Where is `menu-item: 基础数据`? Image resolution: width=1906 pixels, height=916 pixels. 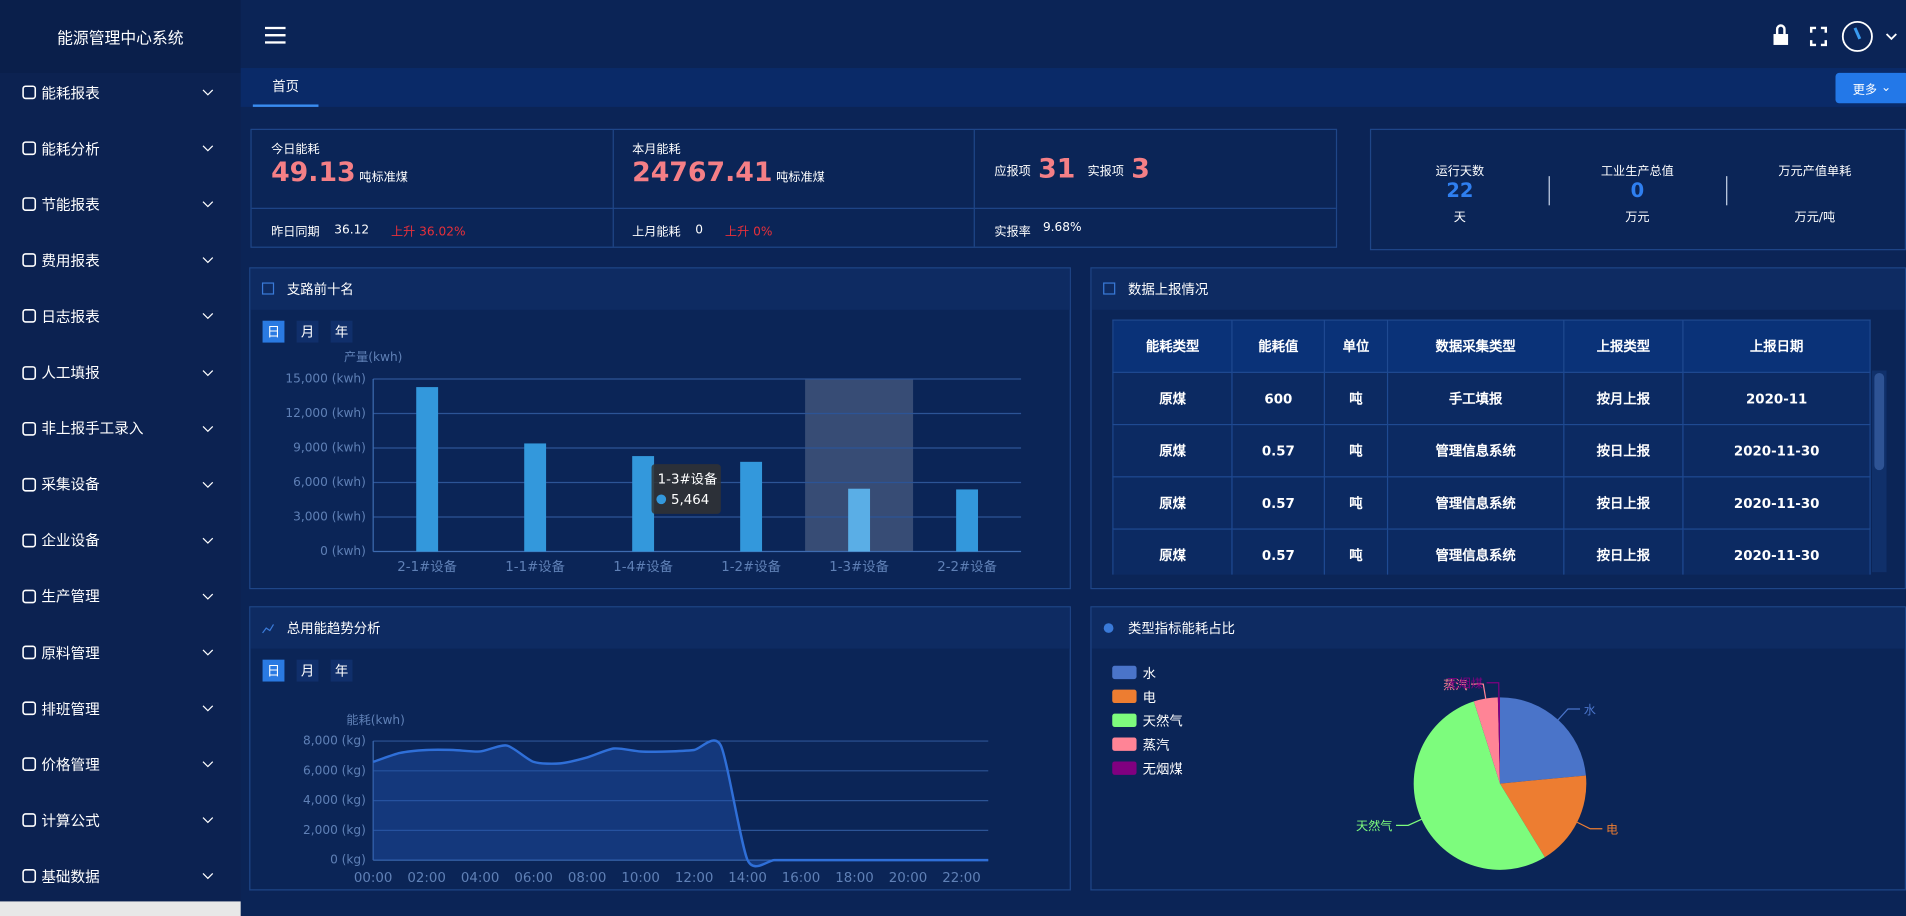
menu-item: 基础数据 is located at coordinates (120, 876).